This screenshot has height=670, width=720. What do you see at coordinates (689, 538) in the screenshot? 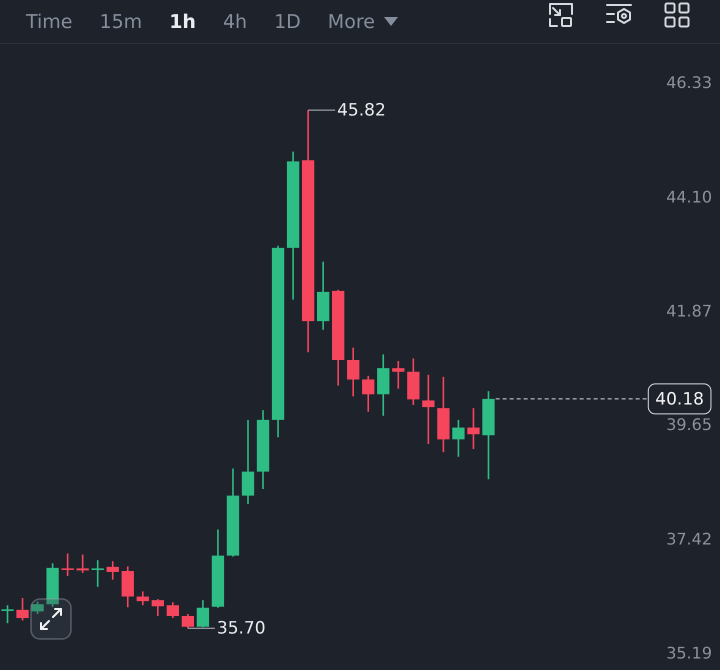
I see `y-tick-label: 37.42` at bounding box center [689, 538].